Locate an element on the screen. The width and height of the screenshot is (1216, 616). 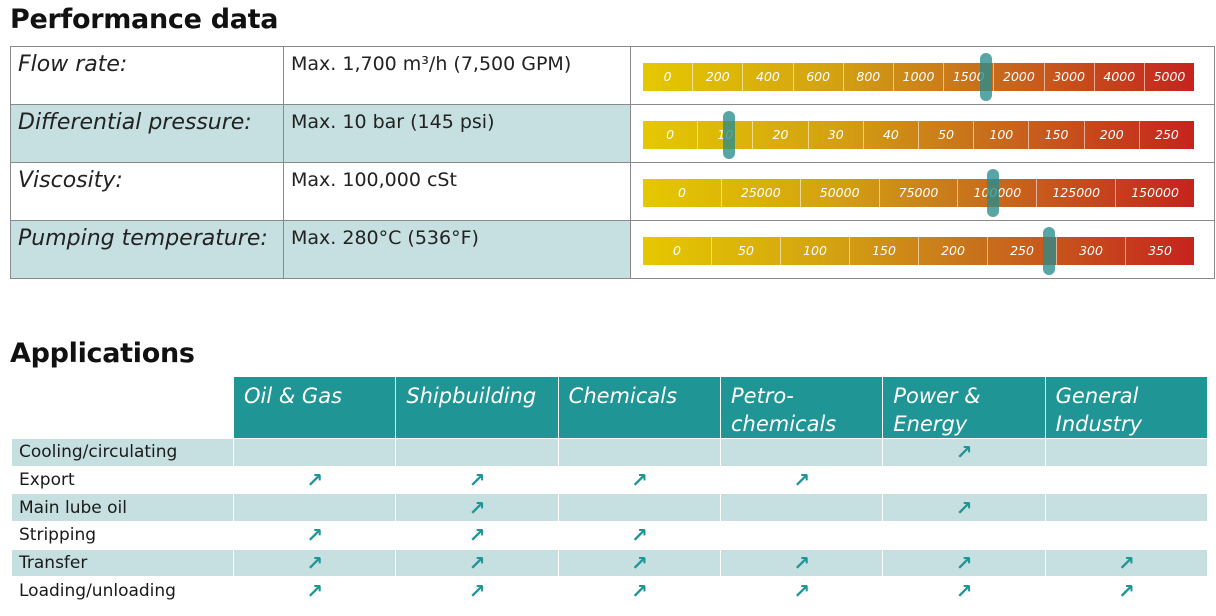
range-gauge: 01020304050100150200250 is located at coordinates (918, 135).